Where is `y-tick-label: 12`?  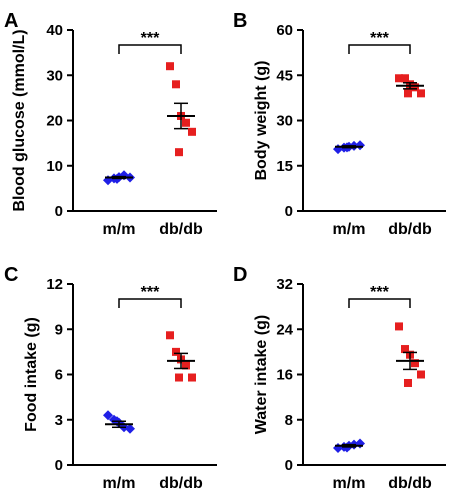 y-tick-label: 12 is located at coordinates (54, 284).